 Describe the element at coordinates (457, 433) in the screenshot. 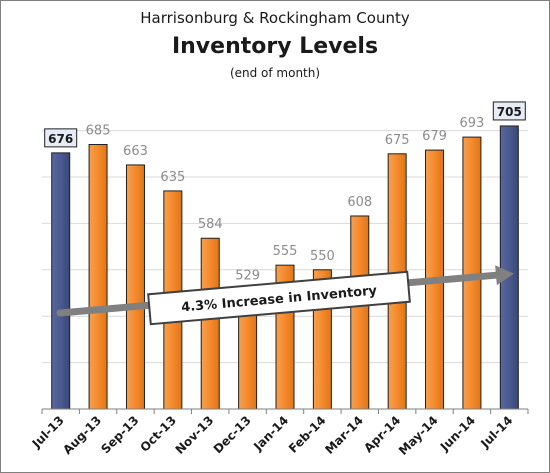

I see `x-tick-label: Jun-14` at that location.